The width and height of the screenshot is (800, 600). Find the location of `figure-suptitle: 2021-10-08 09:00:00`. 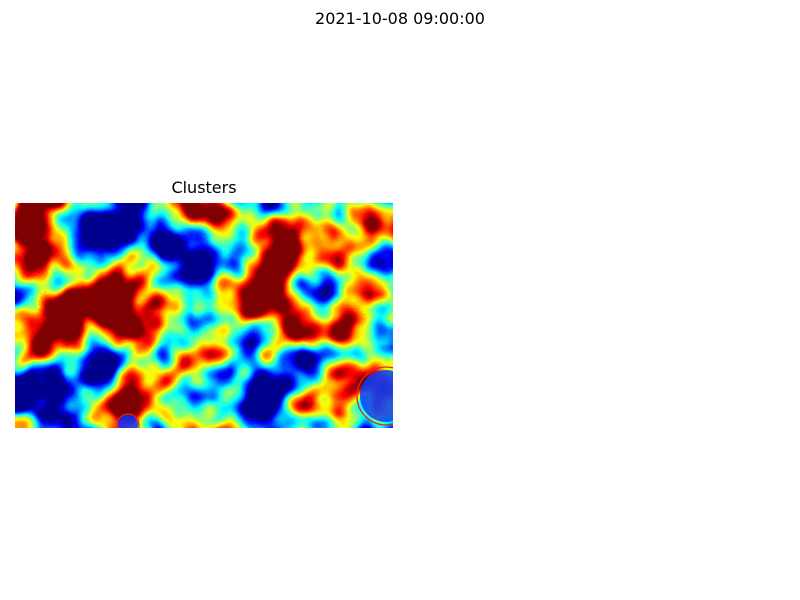

figure-suptitle: 2021-10-08 09:00:00 is located at coordinates (400, 18).